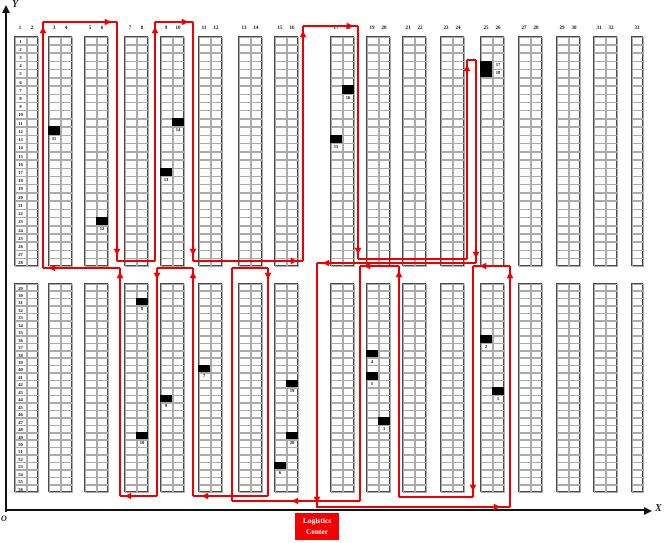  Describe the element at coordinates (20, 294) in the screenshot. I see `storage-cell: 30` at that location.